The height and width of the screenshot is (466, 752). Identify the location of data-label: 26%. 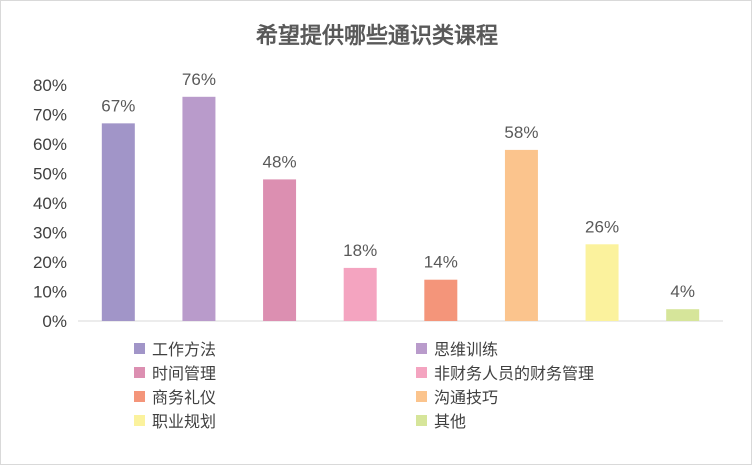
(602, 226).